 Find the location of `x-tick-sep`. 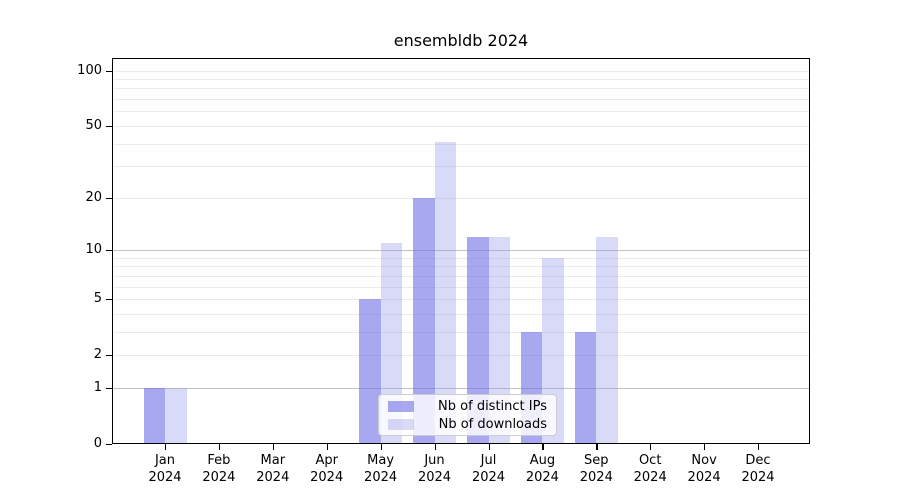

x-tick-sep is located at coordinates (597, 447).